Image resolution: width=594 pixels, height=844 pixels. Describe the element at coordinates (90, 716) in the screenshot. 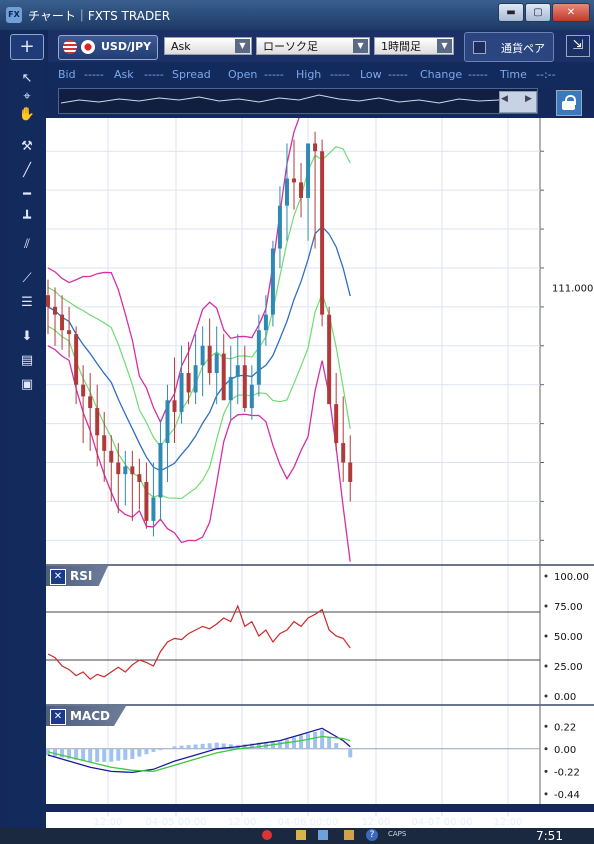

I see `macd-pane-label: MACD` at that location.